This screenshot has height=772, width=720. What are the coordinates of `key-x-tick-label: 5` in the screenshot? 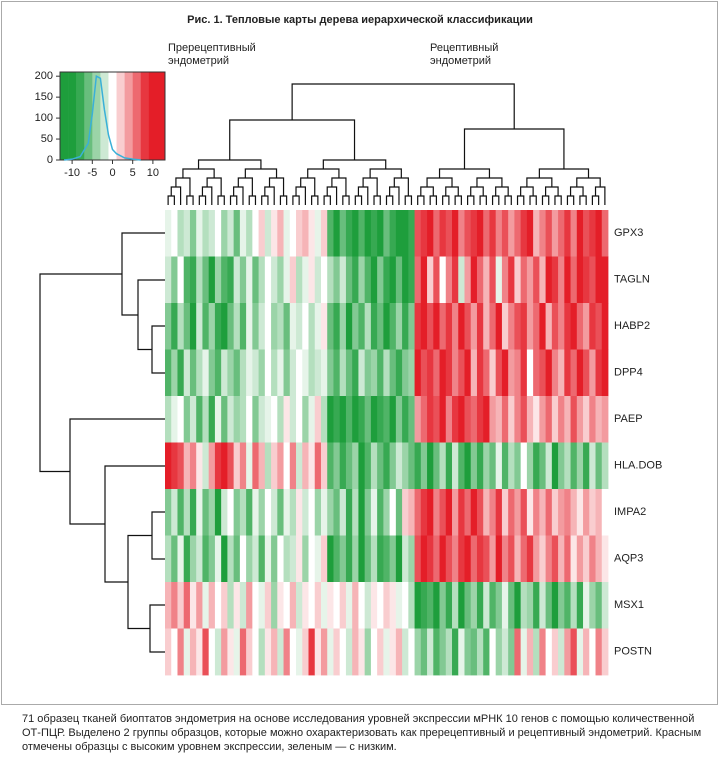 It's located at (133, 173).